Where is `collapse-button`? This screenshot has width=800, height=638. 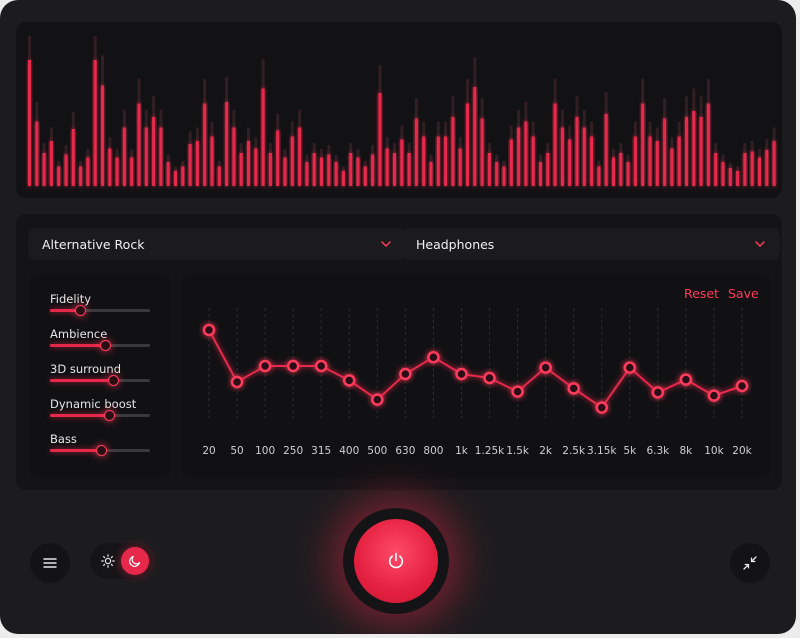 collapse-button is located at coordinates (750, 563).